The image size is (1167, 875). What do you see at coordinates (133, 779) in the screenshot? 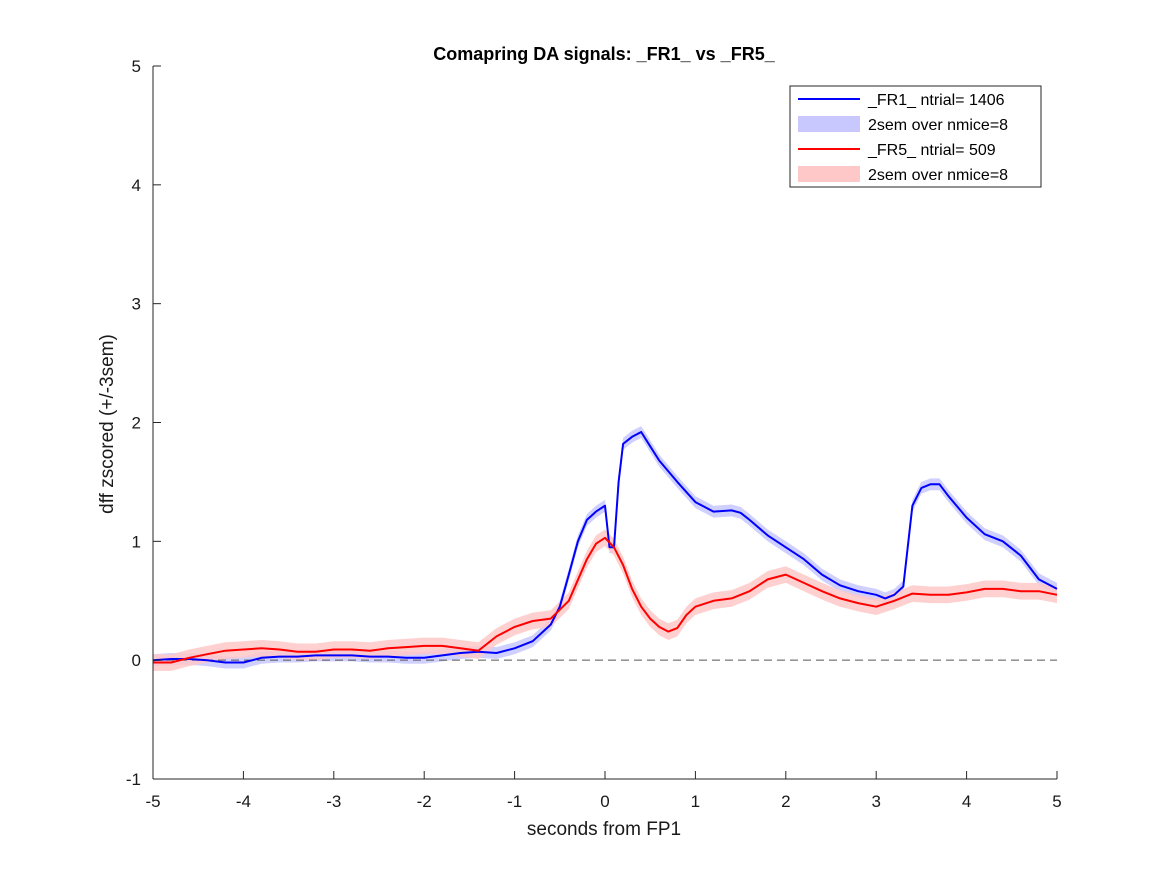
I see `y-tick-label: -1` at bounding box center [133, 779].